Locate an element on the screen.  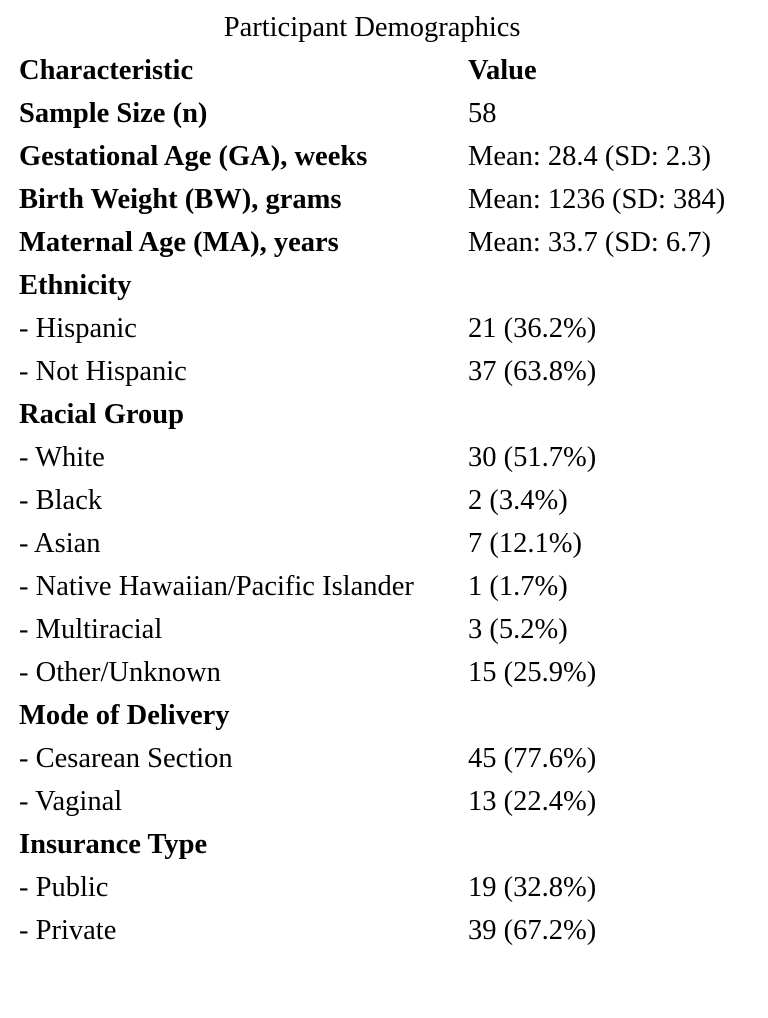
table-row: Ethnicity is located at coordinates (372, 285).